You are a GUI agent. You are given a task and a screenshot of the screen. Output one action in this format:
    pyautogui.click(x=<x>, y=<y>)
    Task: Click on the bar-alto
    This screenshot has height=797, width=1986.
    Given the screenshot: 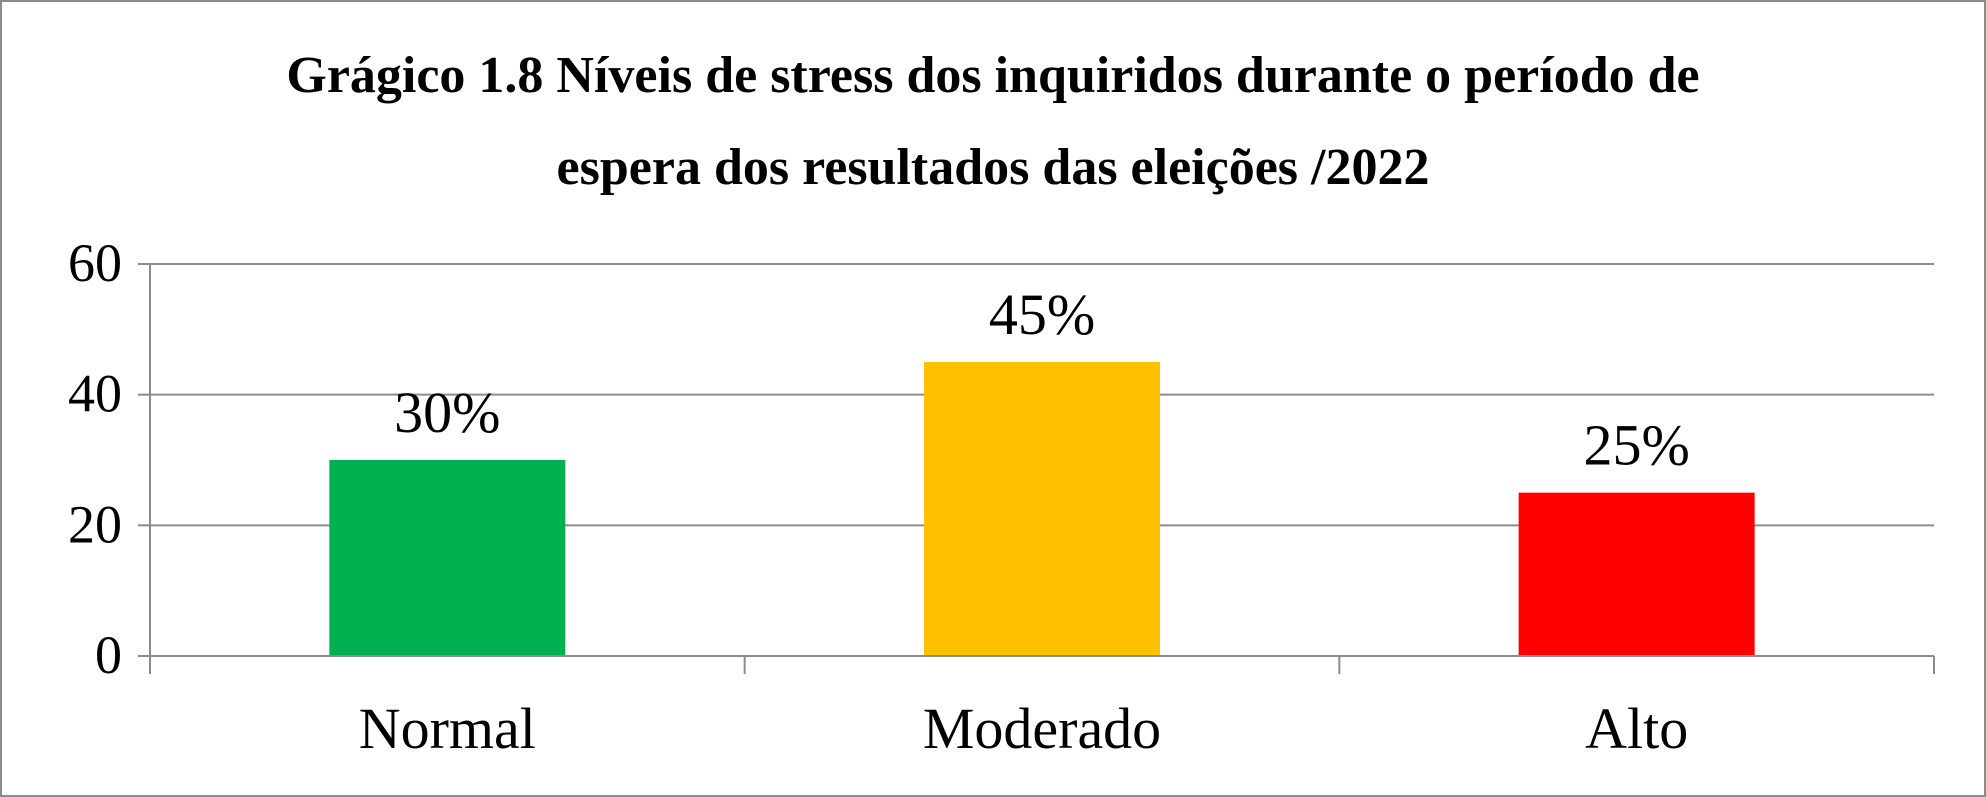 What is the action you would take?
    pyautogui.click(x=1636, y=574)
    